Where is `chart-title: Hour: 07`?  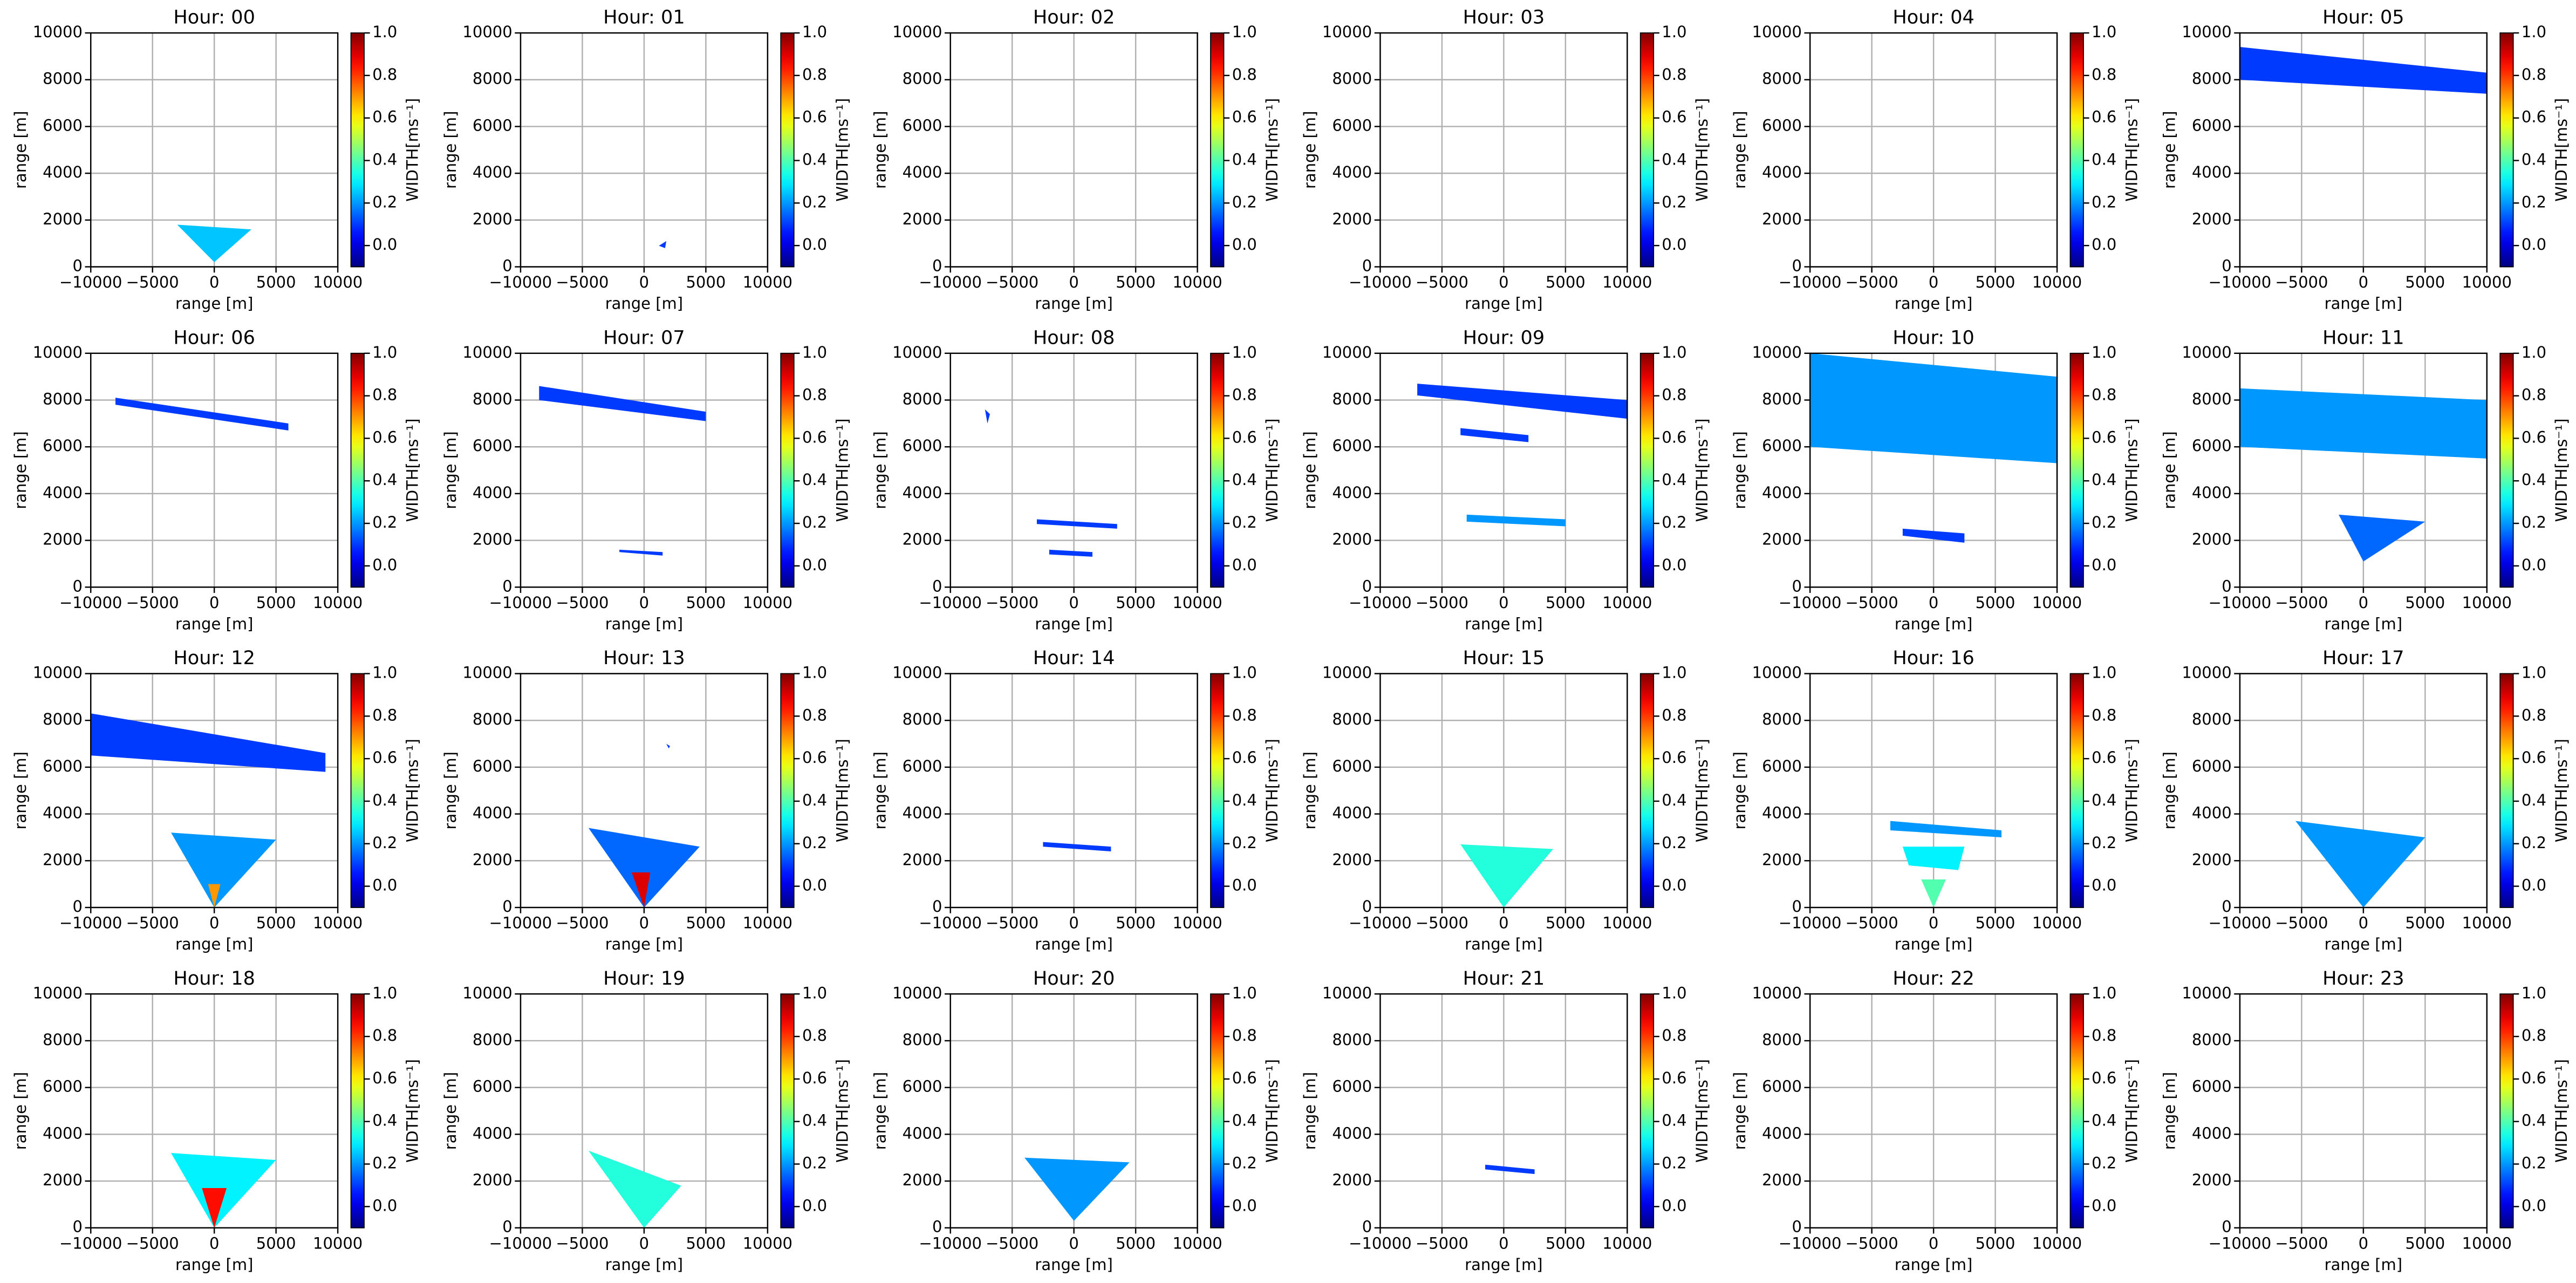 chart-title: Hour: 07 is located at coordinates (644, 337).